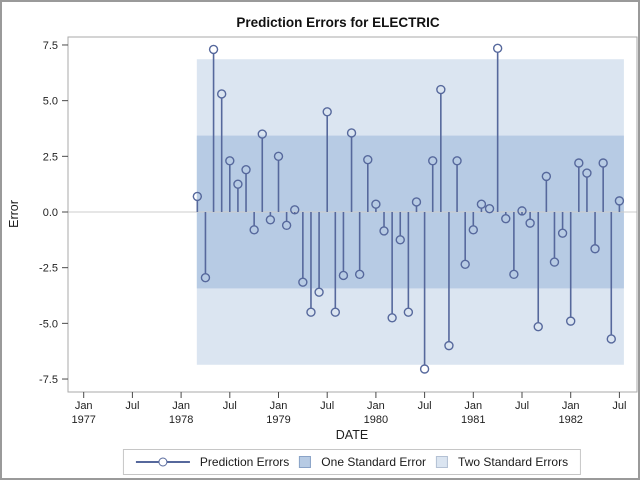 This screenshot has height=480, width=640. I want to click on y-tick-label: 0.0, so click(50, 213).